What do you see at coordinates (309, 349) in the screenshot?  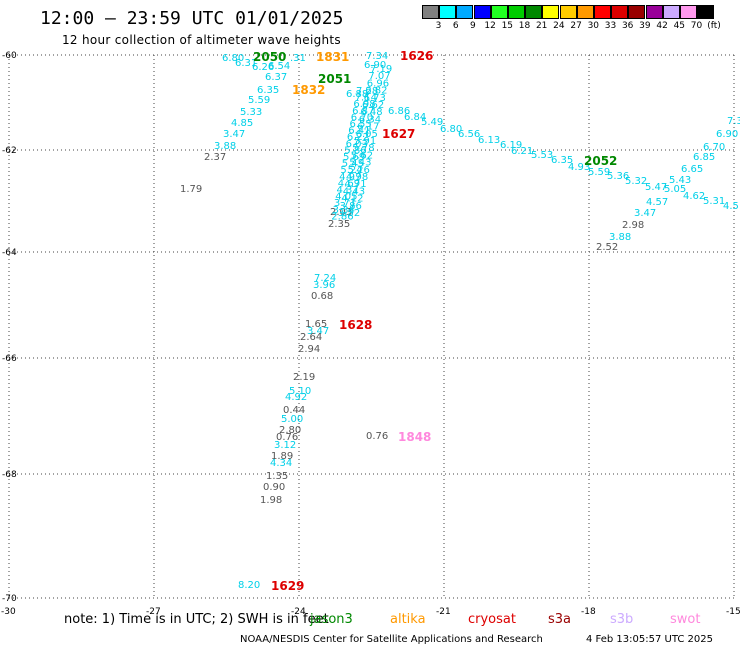 I see `wave-height-value: 2.94` at bounding box center [309, 349].